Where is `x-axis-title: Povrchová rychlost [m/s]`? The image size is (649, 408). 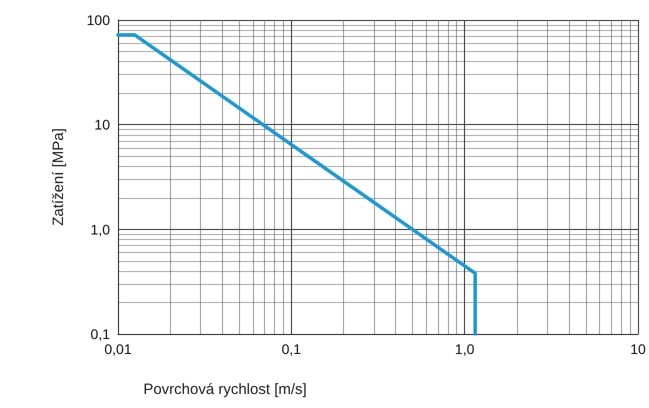 x-axis-title: Povrchová rychlost [m/s] is located at coordinates (225, 389).